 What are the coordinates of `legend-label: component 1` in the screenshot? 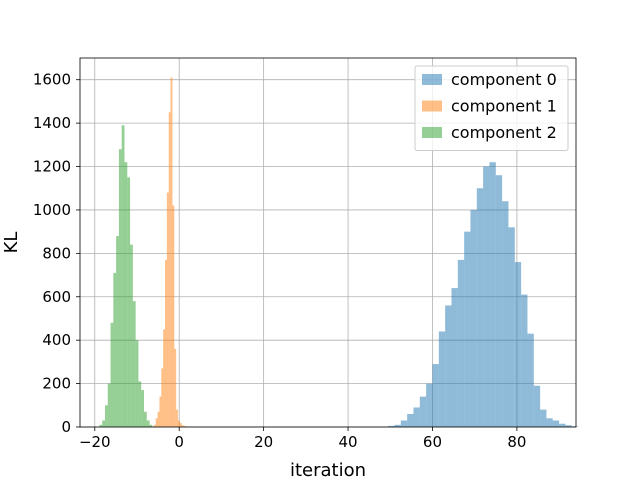 It's located at (504, 106).